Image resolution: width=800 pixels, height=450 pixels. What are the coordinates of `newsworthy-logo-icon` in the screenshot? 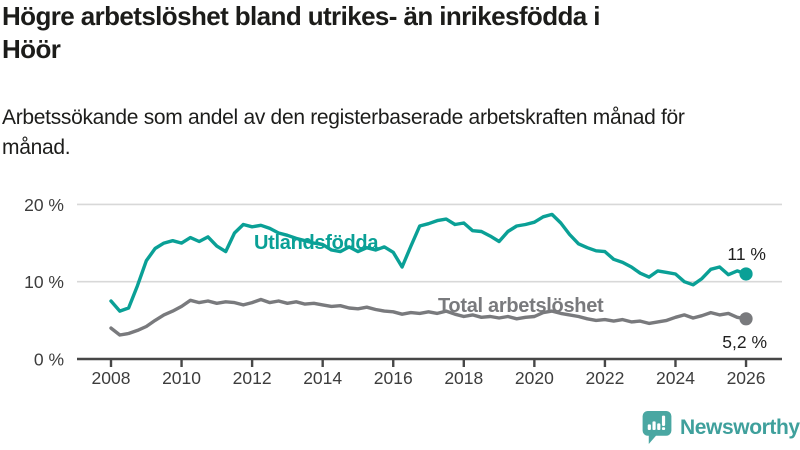 It's located at (657, 427).